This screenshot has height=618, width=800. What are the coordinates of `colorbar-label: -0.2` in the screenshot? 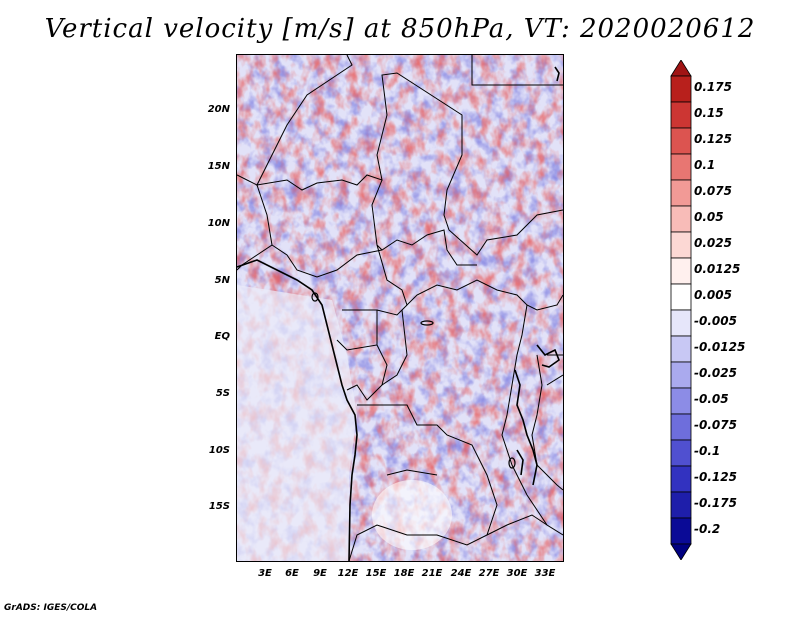 It's located at (707, 529).